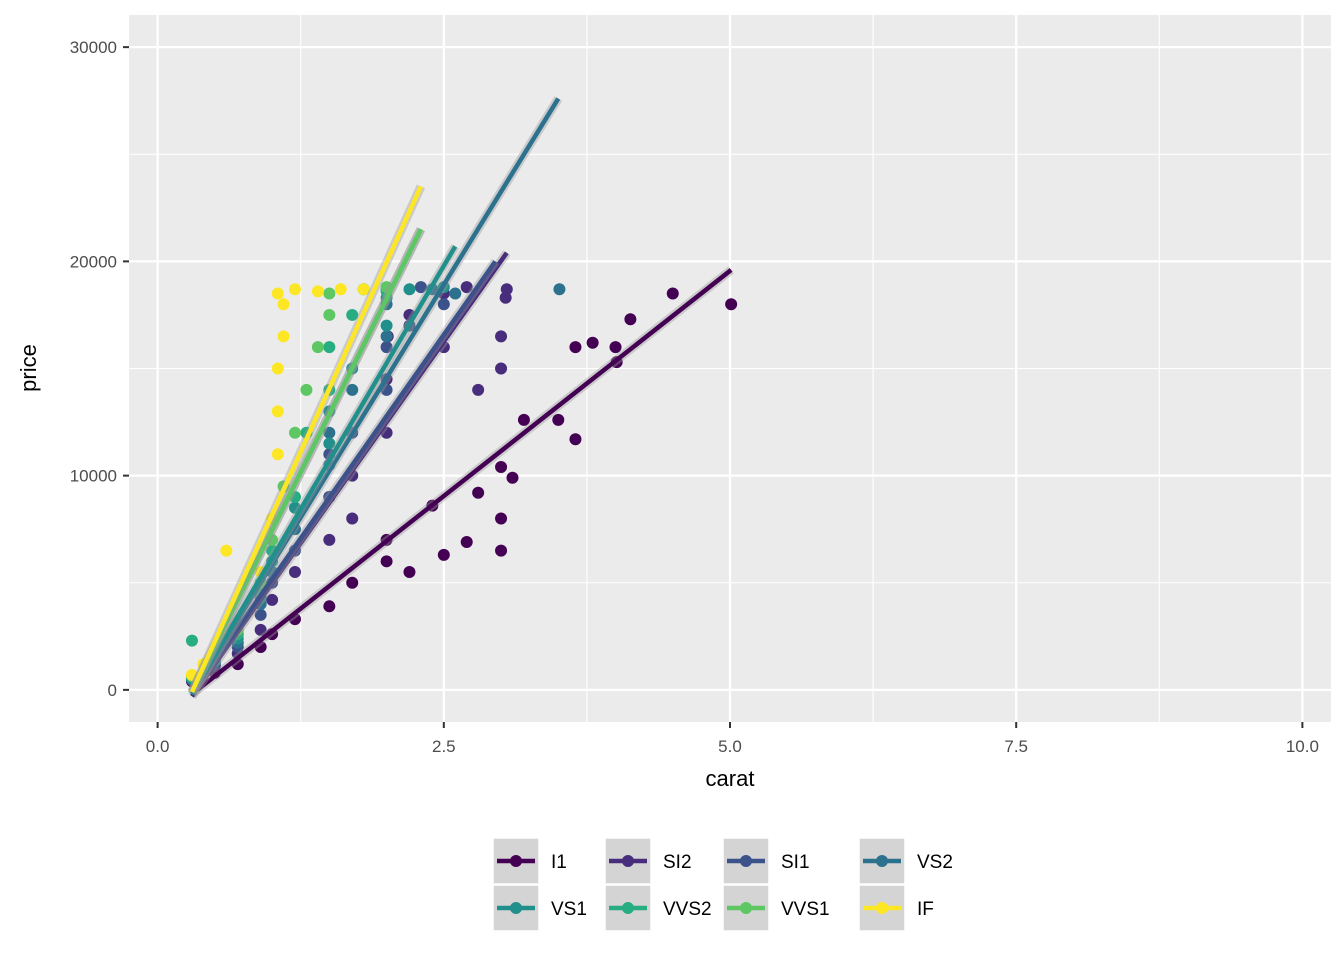  I want to click on legend: I1 SI2 SI1 VS2 VS1 VVS2 VVS1 IF, so click(722, 884).